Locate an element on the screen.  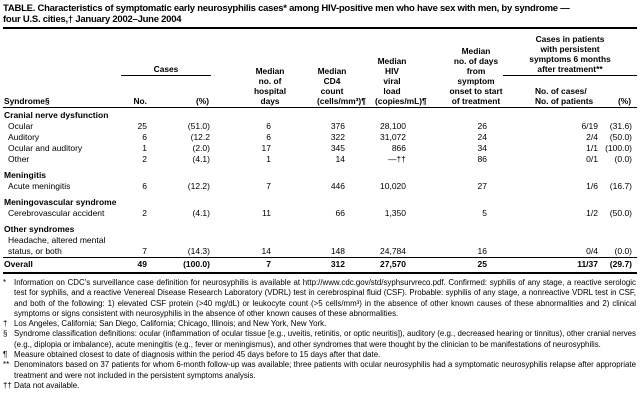
cell-cases-no: 25 is located at coordinates (142, 126).